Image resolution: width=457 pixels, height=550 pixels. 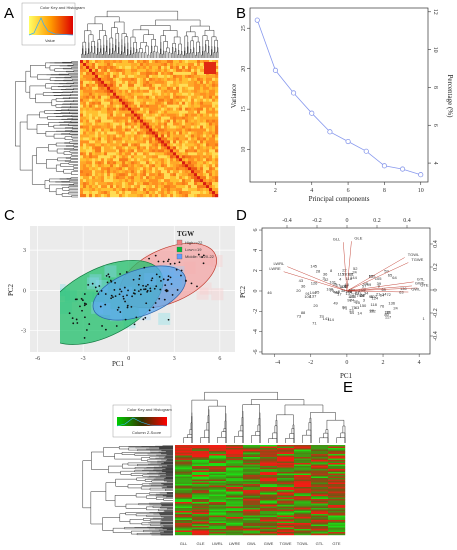 What do you see at coordinates (344, 306) in the screenshot?
I see `panel-d-sample-label: 82` at bounding box center [344, 306].